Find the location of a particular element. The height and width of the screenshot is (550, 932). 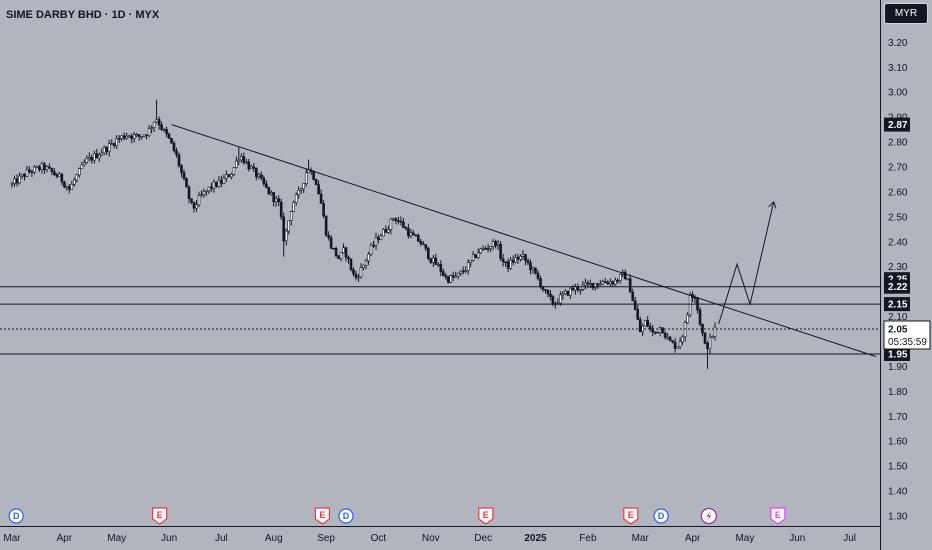

lightning-icon is located at coordinates (709, 516).